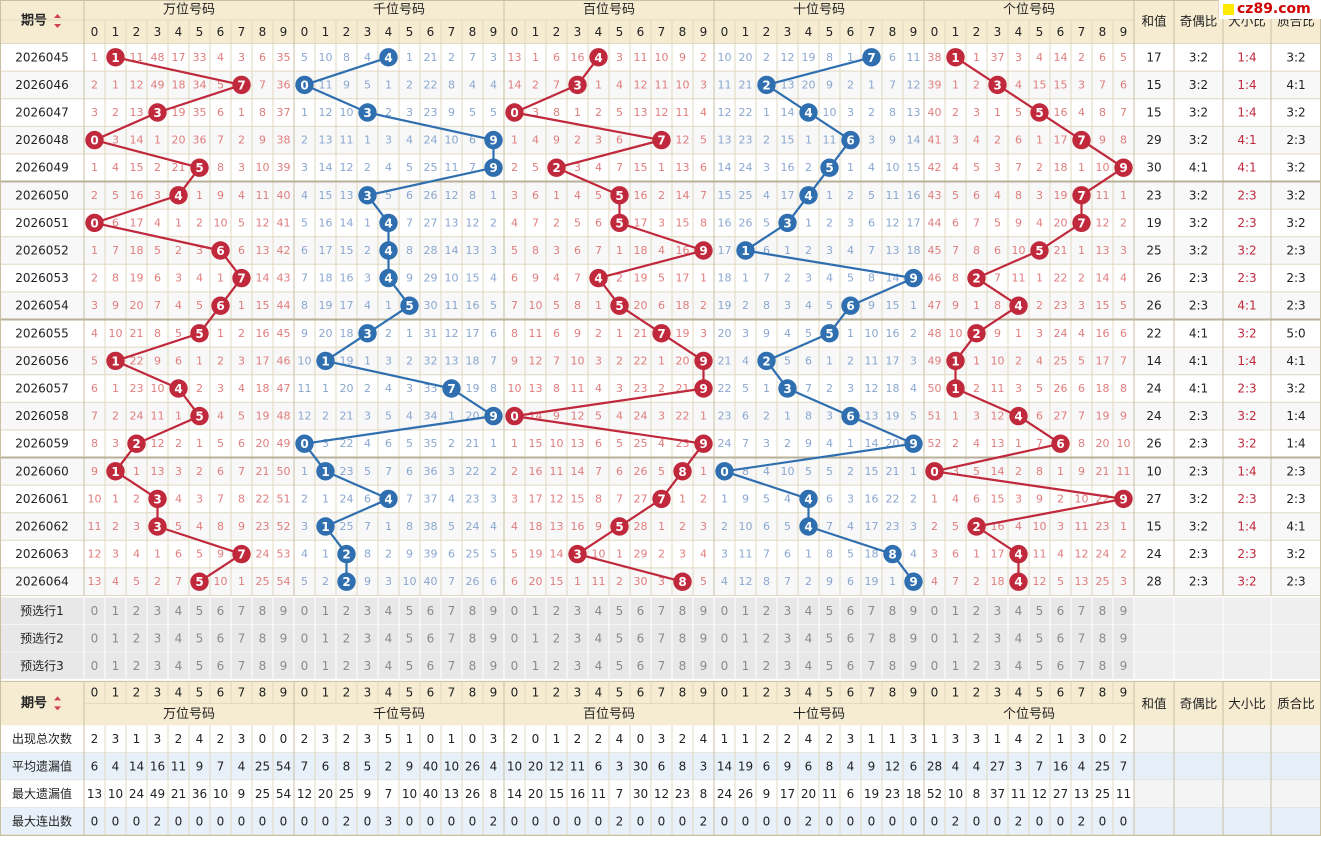 The height and width of the screenshot is (842, 1321). What do you see at coordinates (935, 195) in the screenshot?
I see `missing-value: 43` at bounding box center [935, 195].